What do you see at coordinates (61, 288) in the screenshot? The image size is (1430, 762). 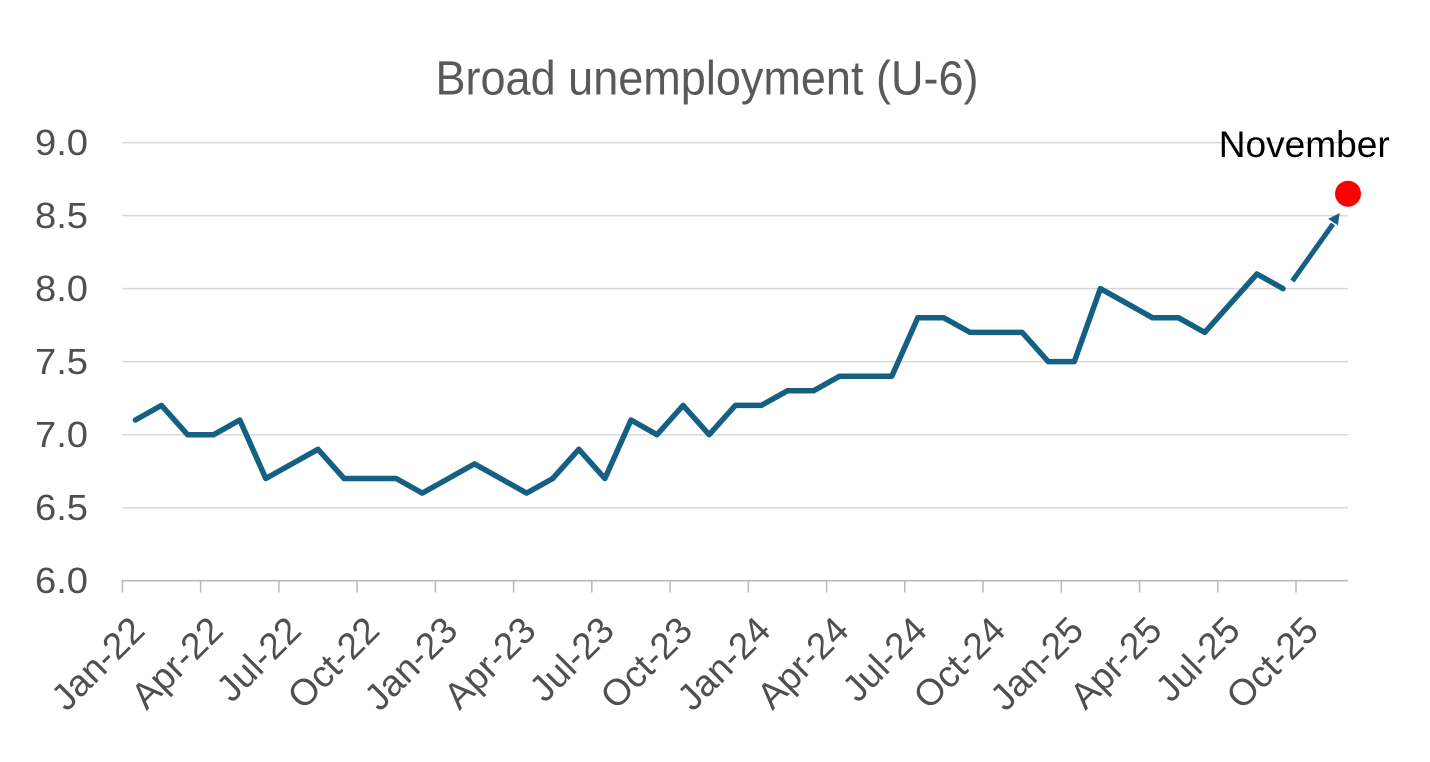 I see `svg-text: 8.0` at bounding box center [61, 288].